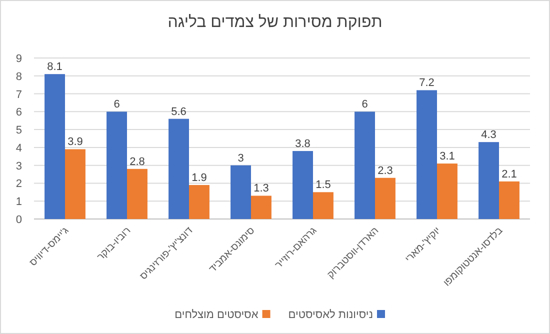  What do you see at coordinates (354, 253) in the screenshot?
I see `x-tick-label: הארדן-ווסטברוק` at bounding box center [354, 253].